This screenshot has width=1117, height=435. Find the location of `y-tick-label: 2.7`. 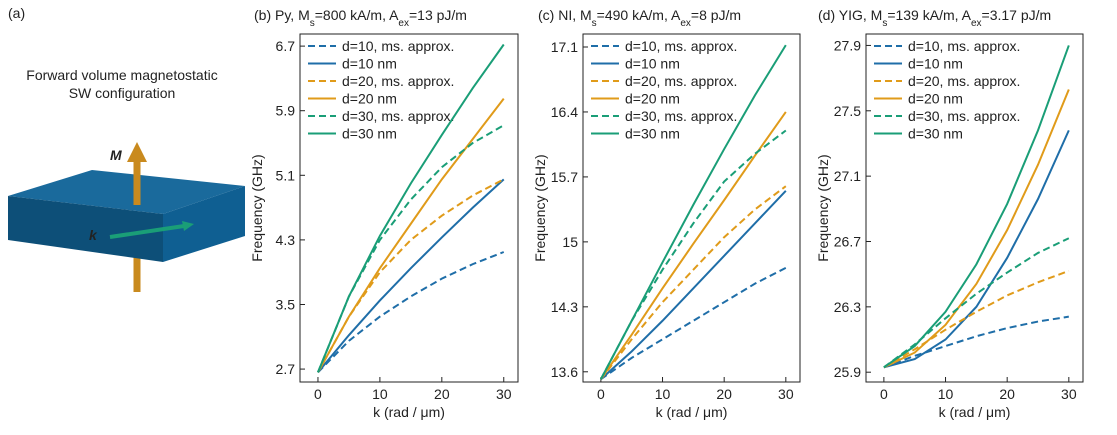

y-tick-label: 2.7 is located at coordinates (286, 369).